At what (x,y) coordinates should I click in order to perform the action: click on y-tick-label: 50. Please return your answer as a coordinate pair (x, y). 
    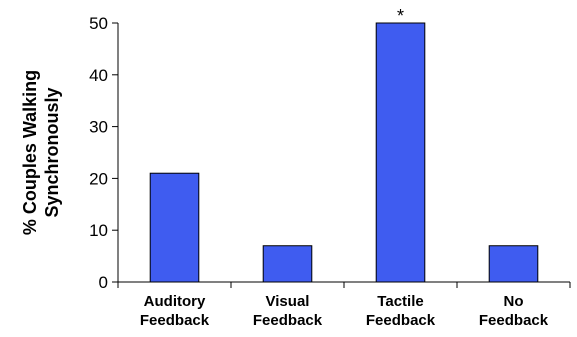
    Looking at the image, I should click on (98, 23).